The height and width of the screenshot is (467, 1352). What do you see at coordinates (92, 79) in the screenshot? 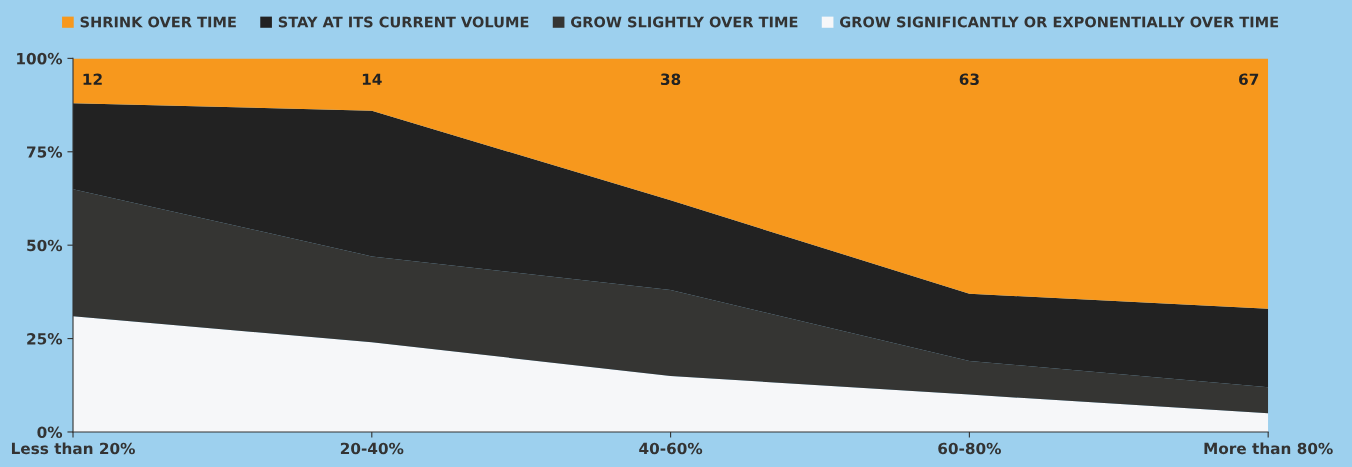
I see `data-label: 12` at bounding box center [92, 79].